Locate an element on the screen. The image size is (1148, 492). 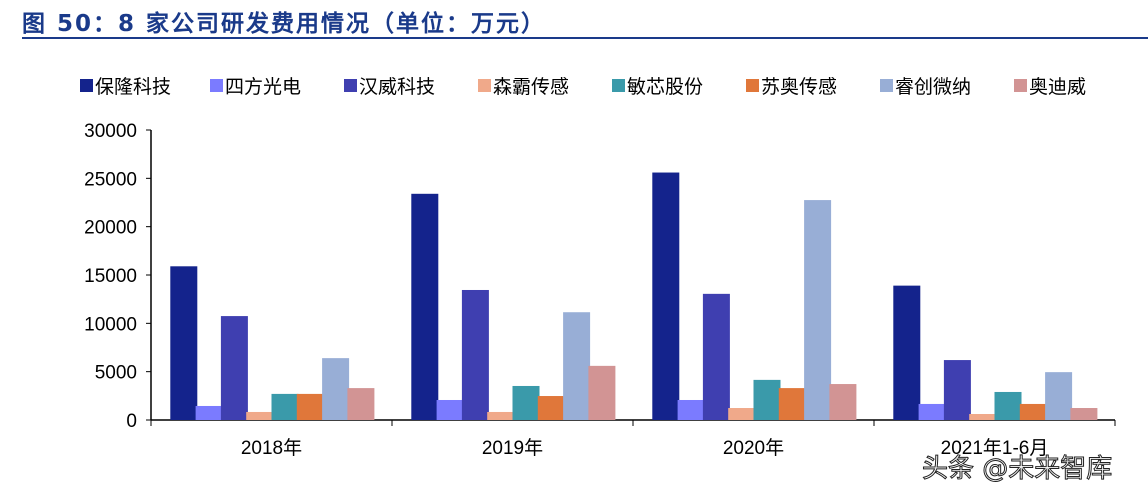
x-tick-label: 2020年 is located at coordinates (753, 448).